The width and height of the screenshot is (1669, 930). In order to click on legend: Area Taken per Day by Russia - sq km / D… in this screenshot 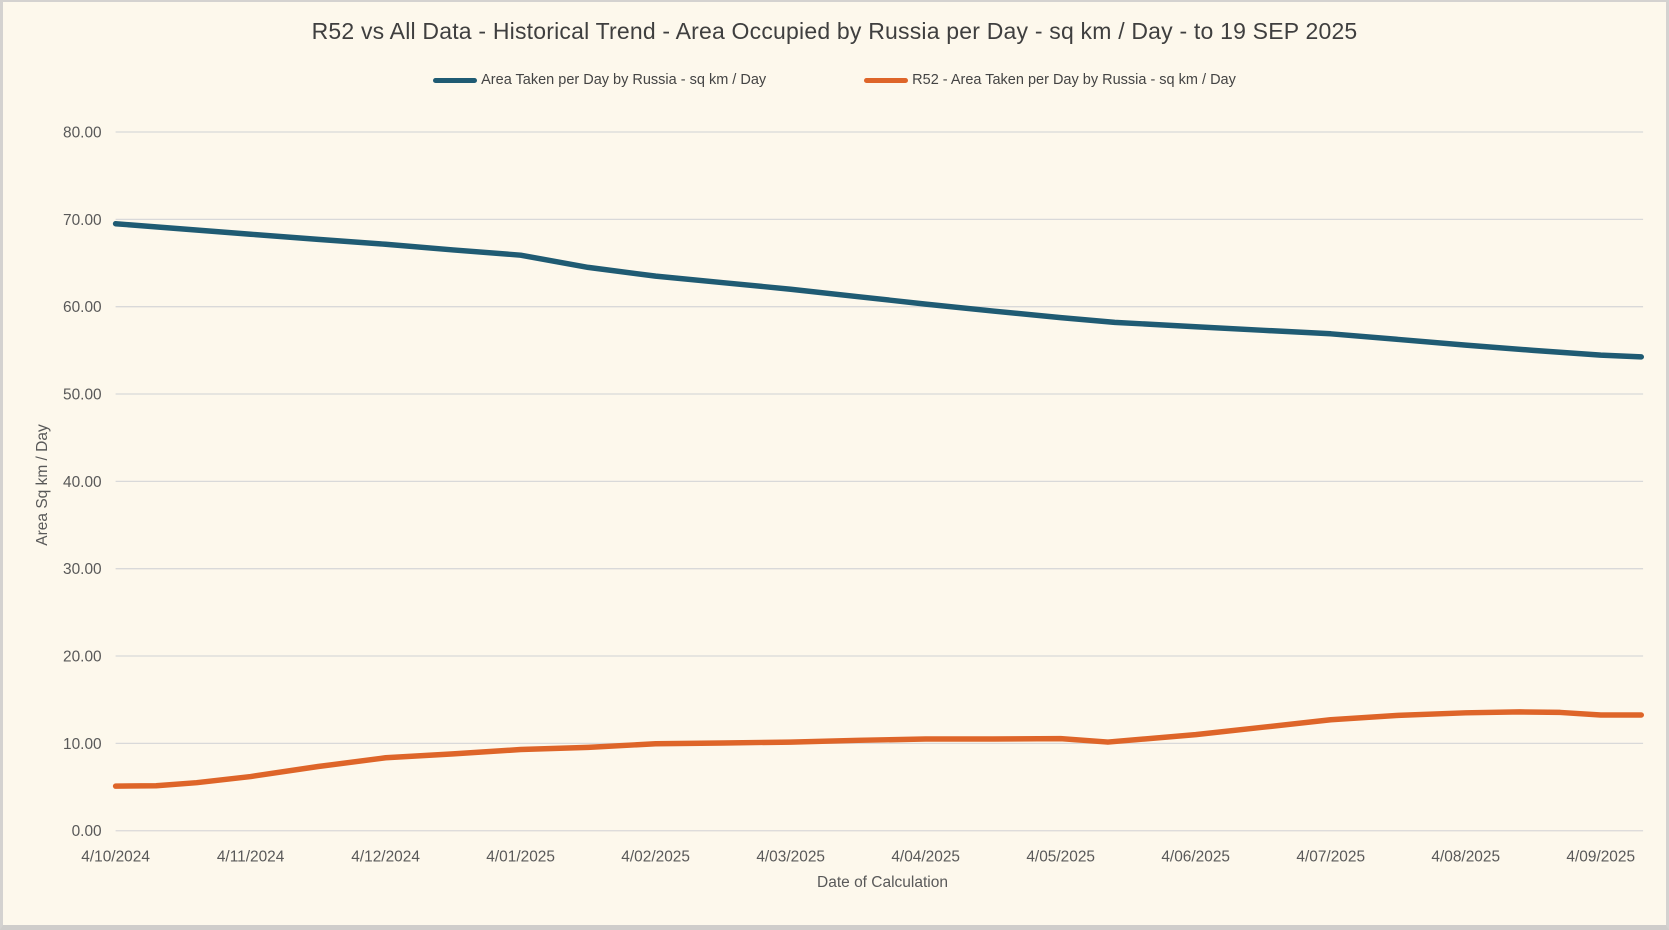, I will do `click(834, 80)`.